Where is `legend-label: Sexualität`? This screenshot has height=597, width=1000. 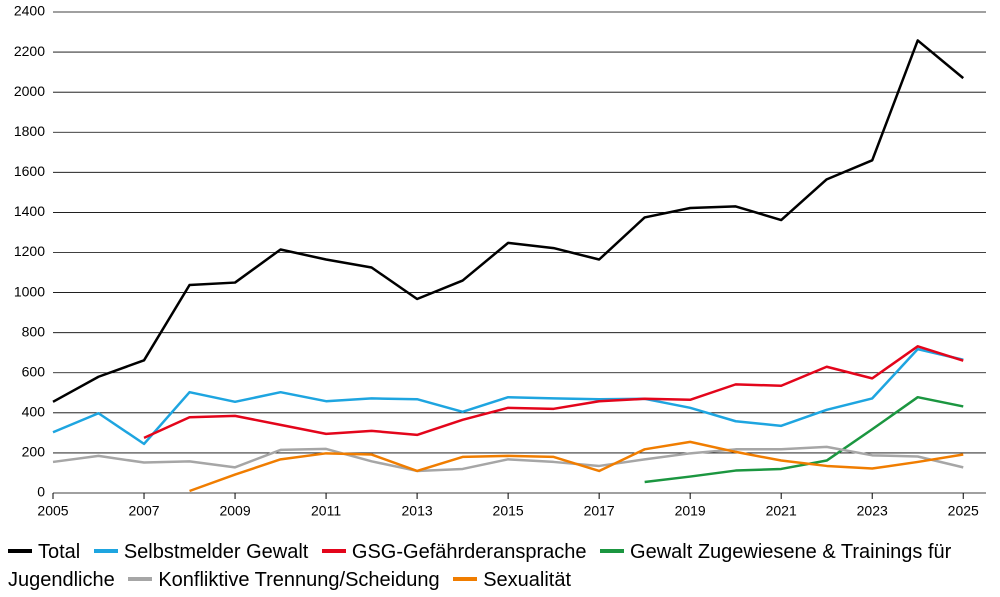 legend-label: Sexualität is located at coordinates (527, 580).